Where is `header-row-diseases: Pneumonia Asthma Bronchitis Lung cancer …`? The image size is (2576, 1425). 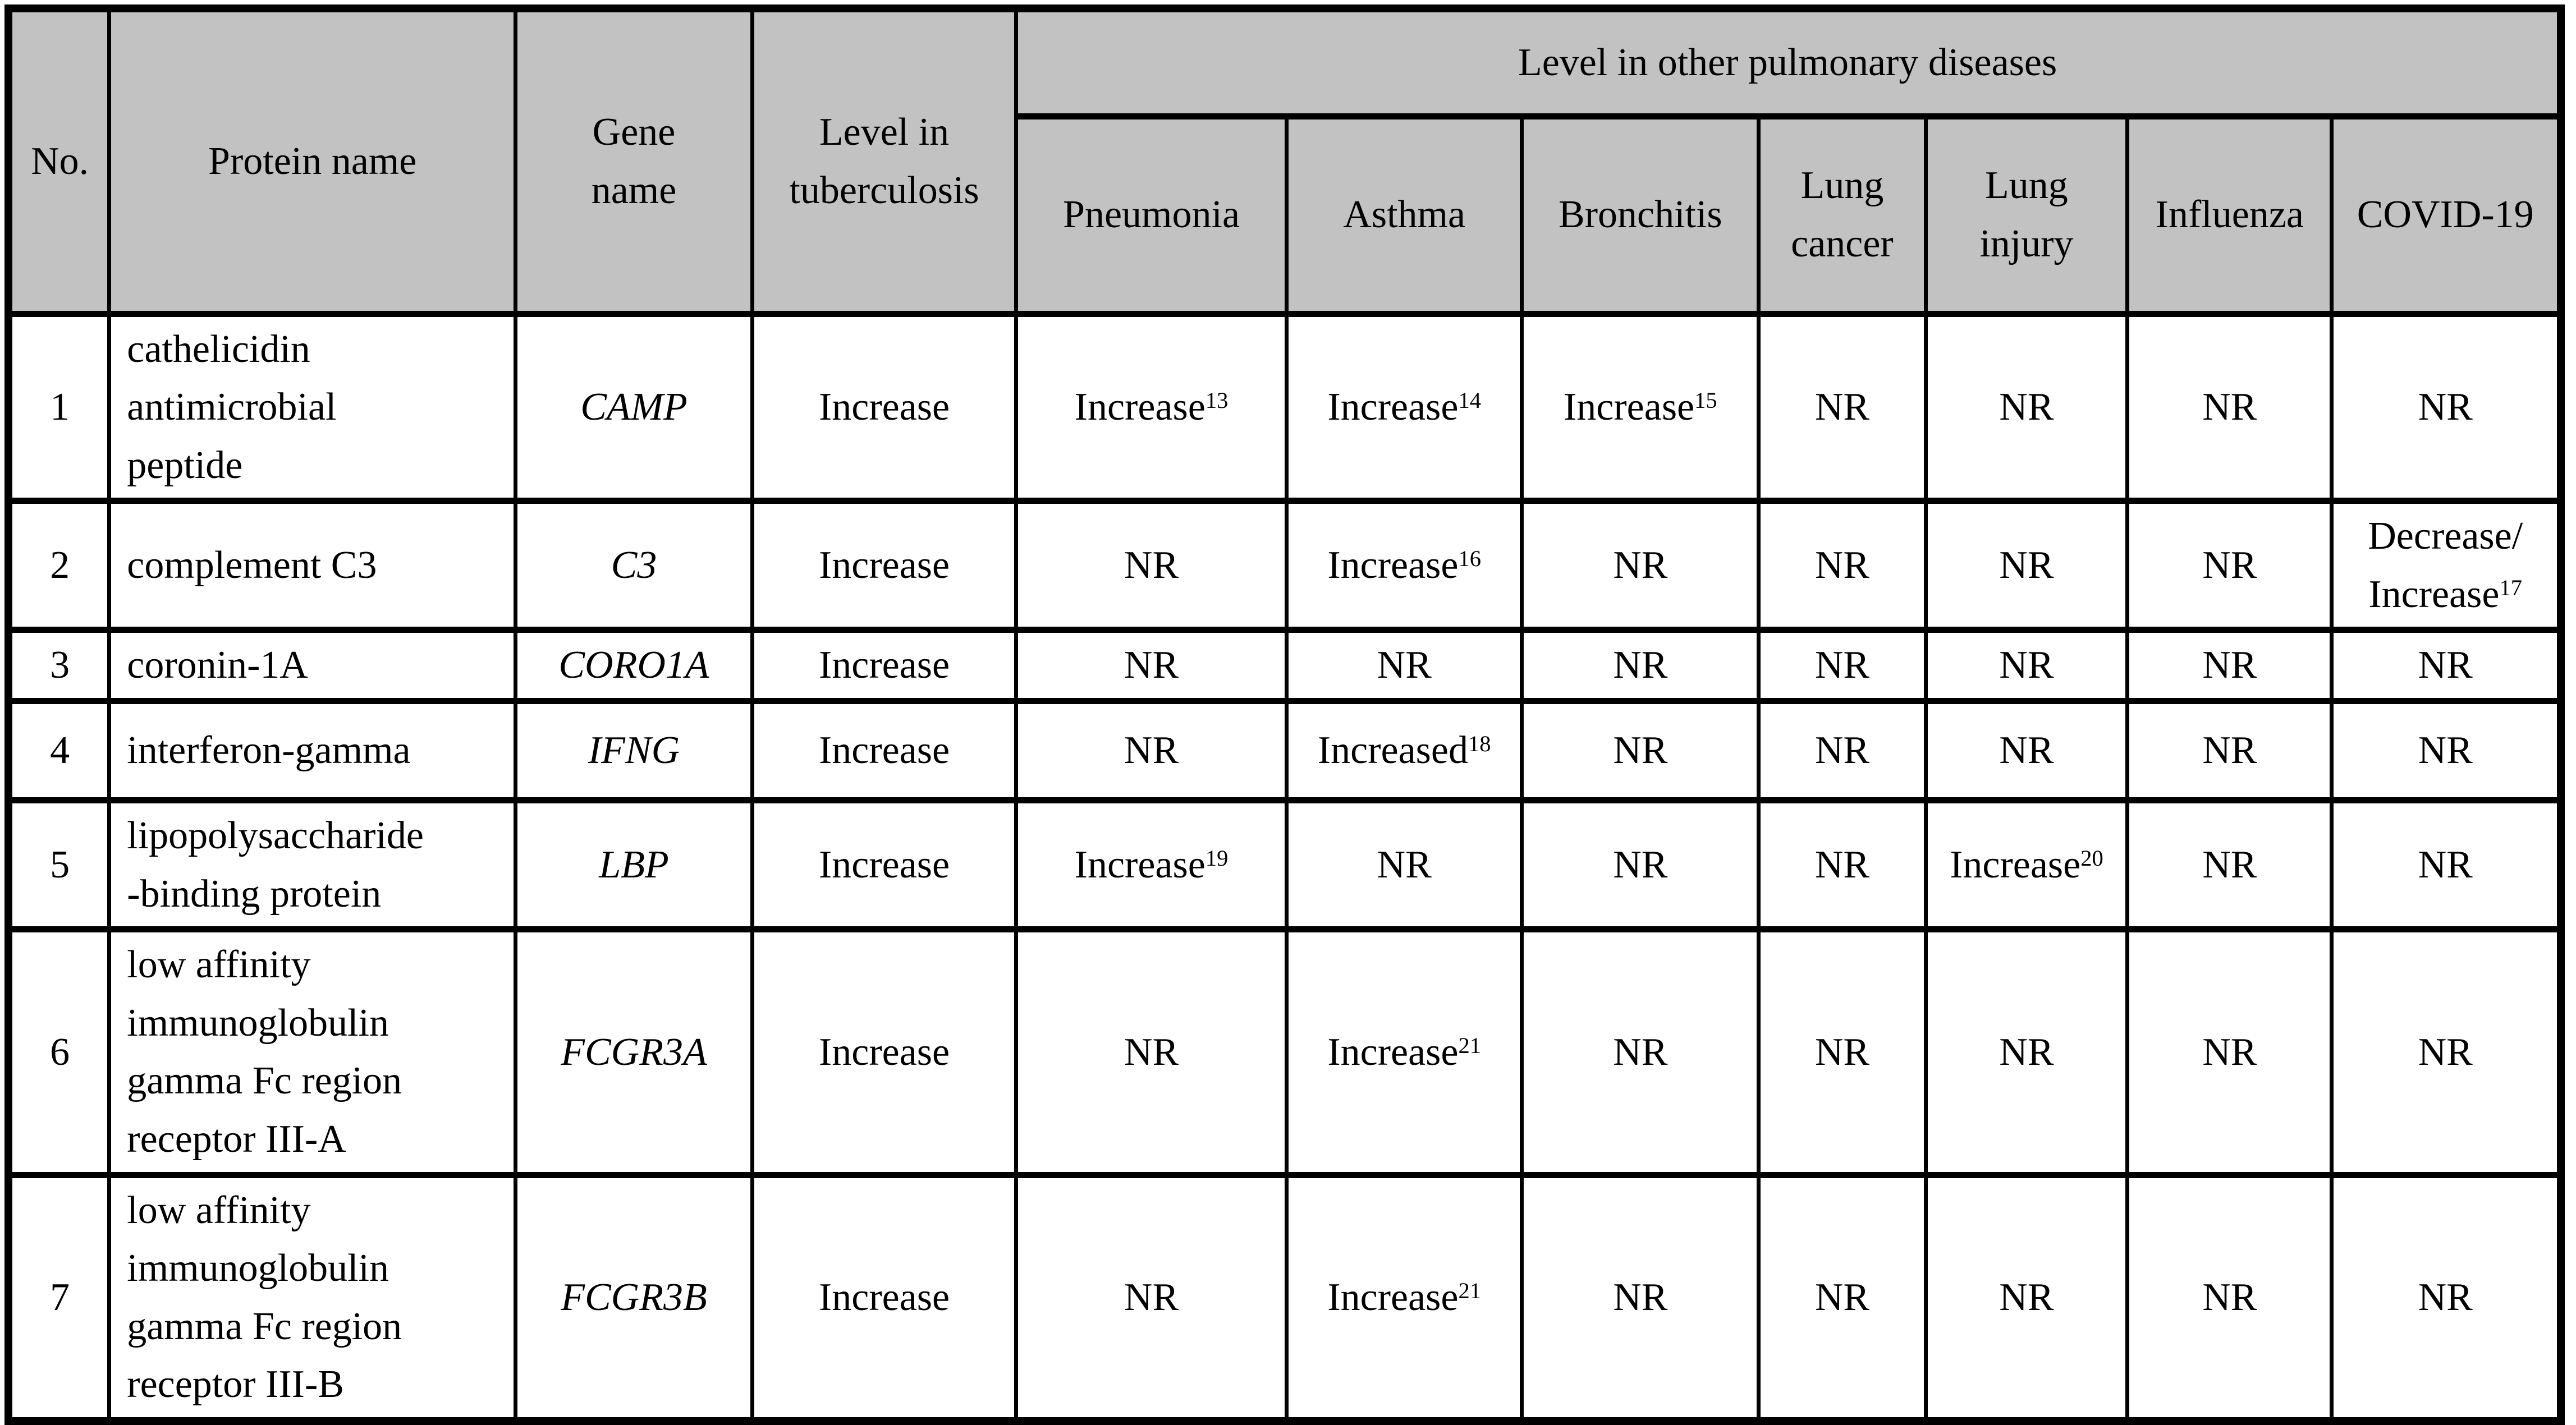
header-row-diseases: Pneumonia Asthma Bronchitis Lung cancer … is located at coordinates (1285, 215).